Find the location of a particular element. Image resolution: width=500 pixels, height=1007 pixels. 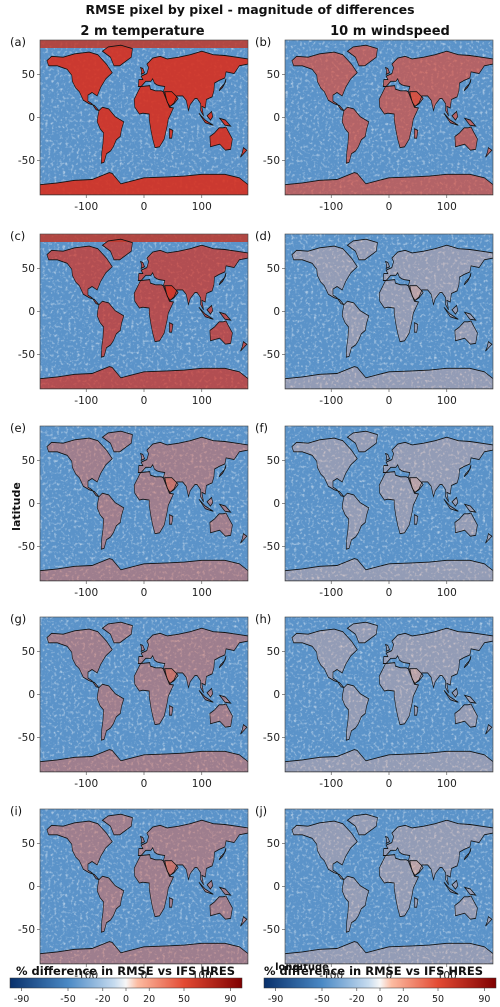

column-title-temperature: 2 m temperature is located at coordinates (142, 31).